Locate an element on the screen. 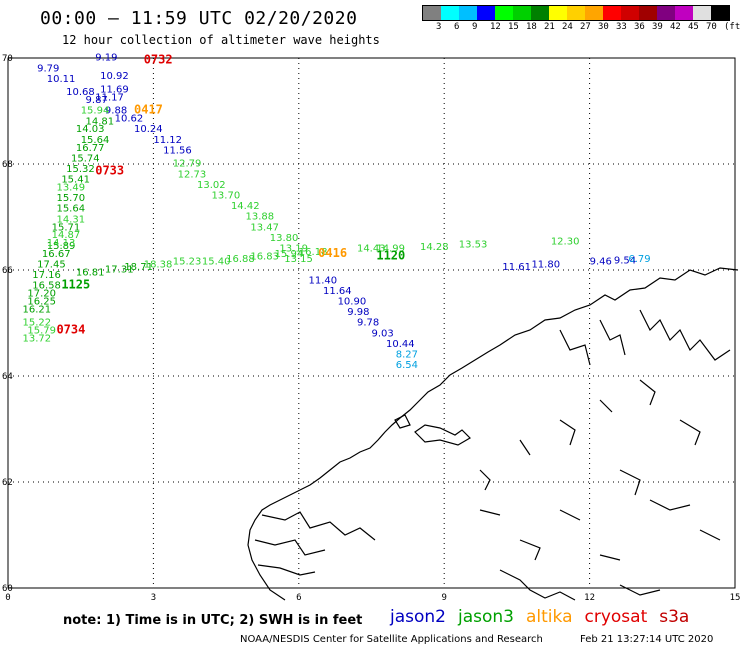 The width and height of the screenshot is (740, 650). wave-height-label: 15.32 is located at coordinates (80, 169).